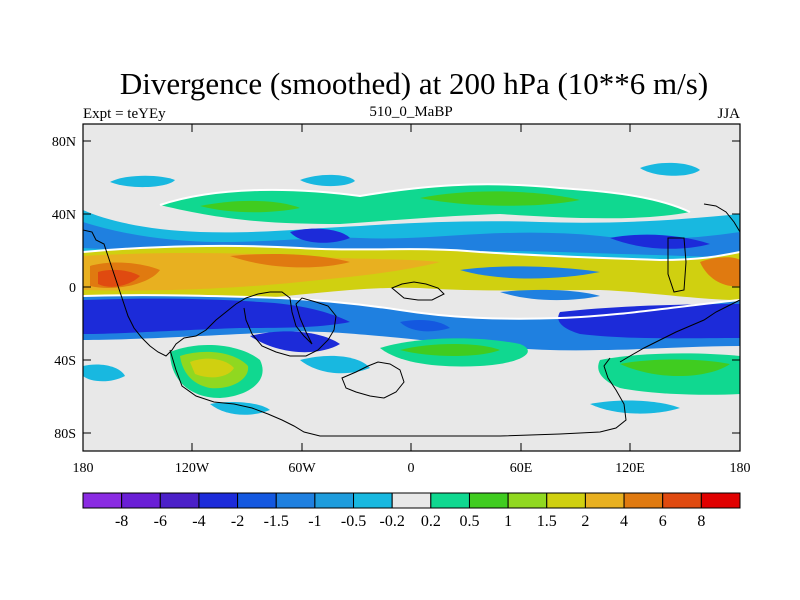 This screenshot has width=800, height=600. What do you see at coordinates (521, 468) in the screenshot?
I see `lon-tick-label: 60E` at bounding box center [521, 468].